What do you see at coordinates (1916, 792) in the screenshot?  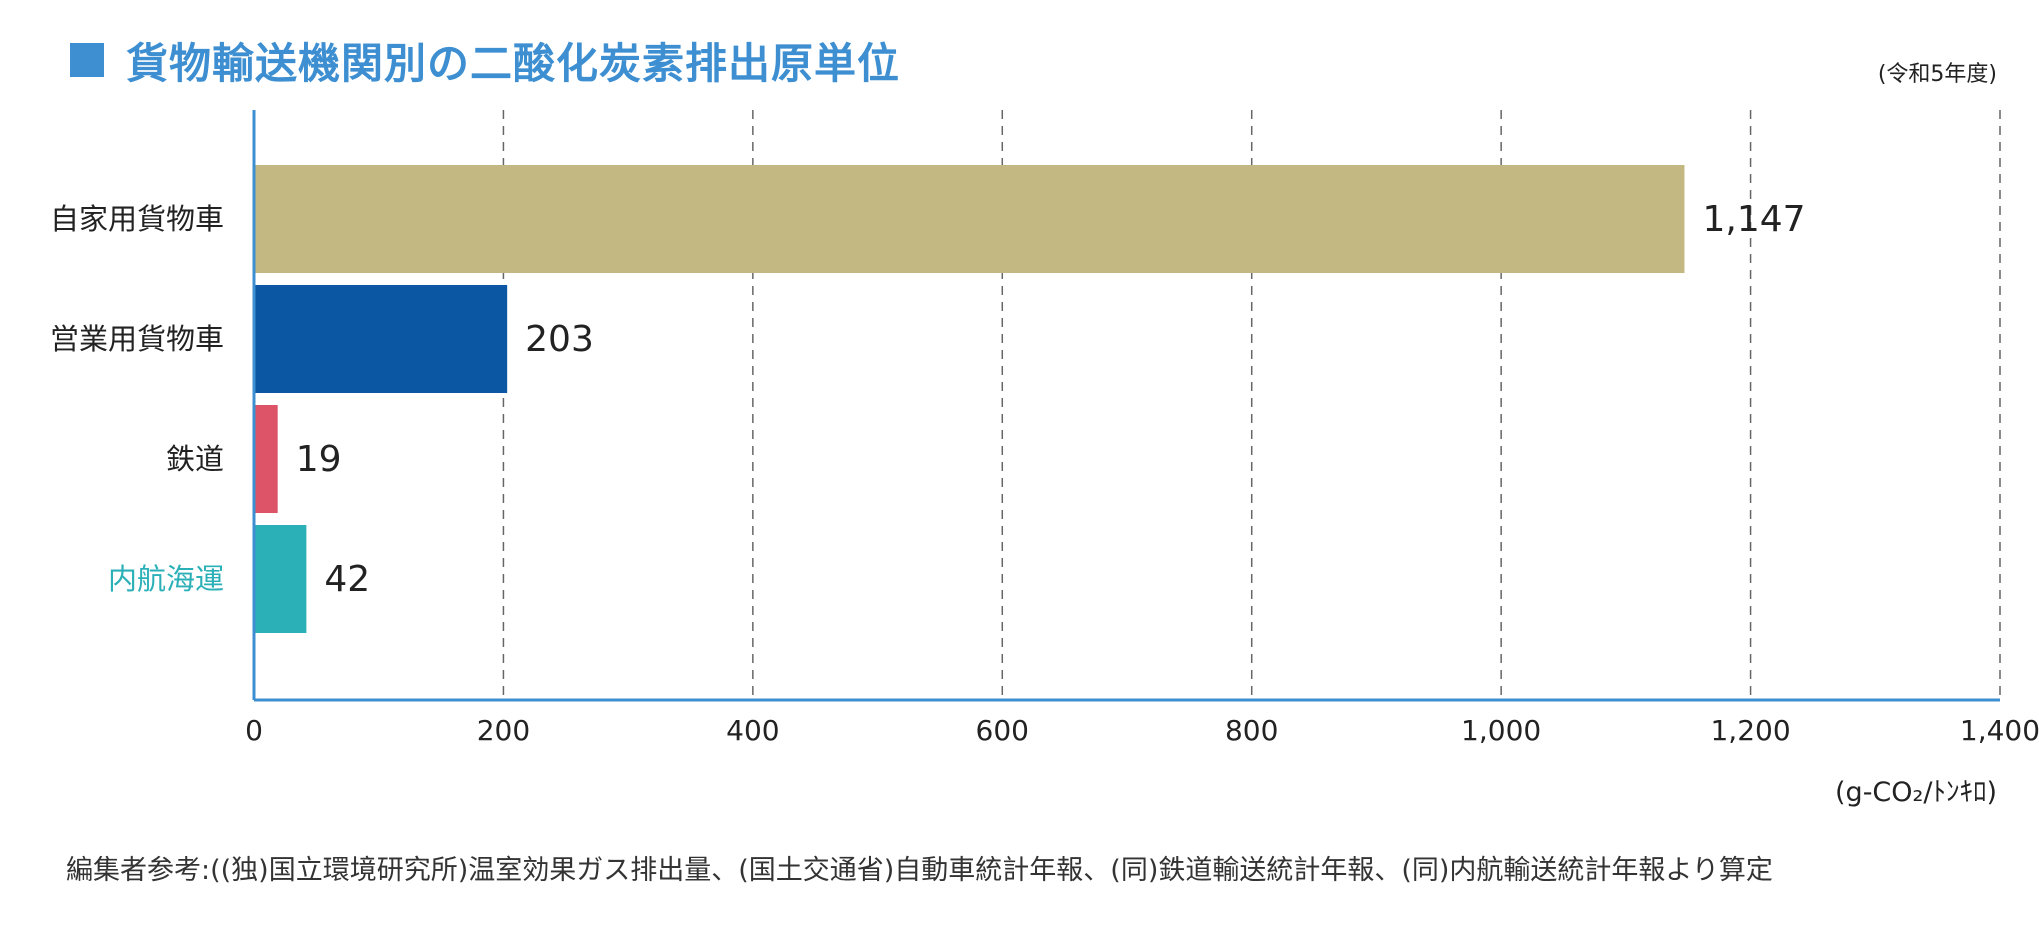 I see `x-axis-unit-label: (g-CO₂/ﾄﾝｷﾛ)` at bounding box center [1916, 792].